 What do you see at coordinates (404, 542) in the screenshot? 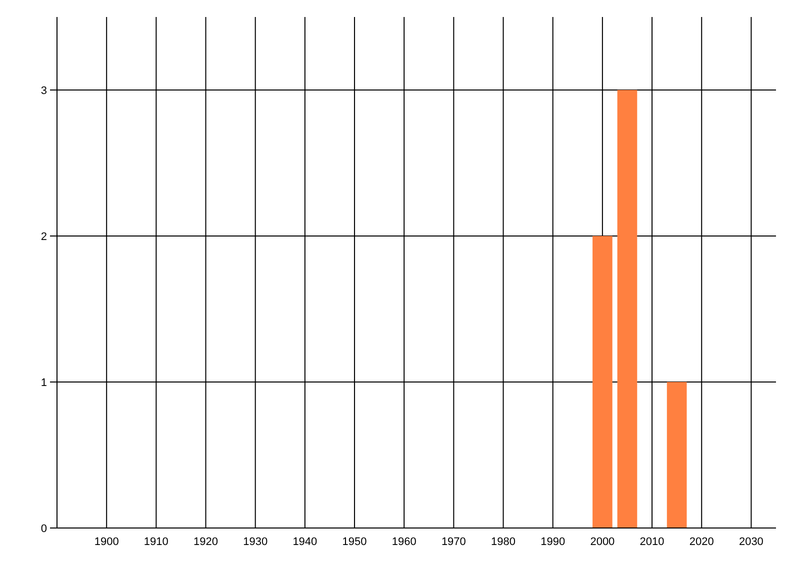
I see `x-tick-label: 1960` at bounding box center [404, 542].